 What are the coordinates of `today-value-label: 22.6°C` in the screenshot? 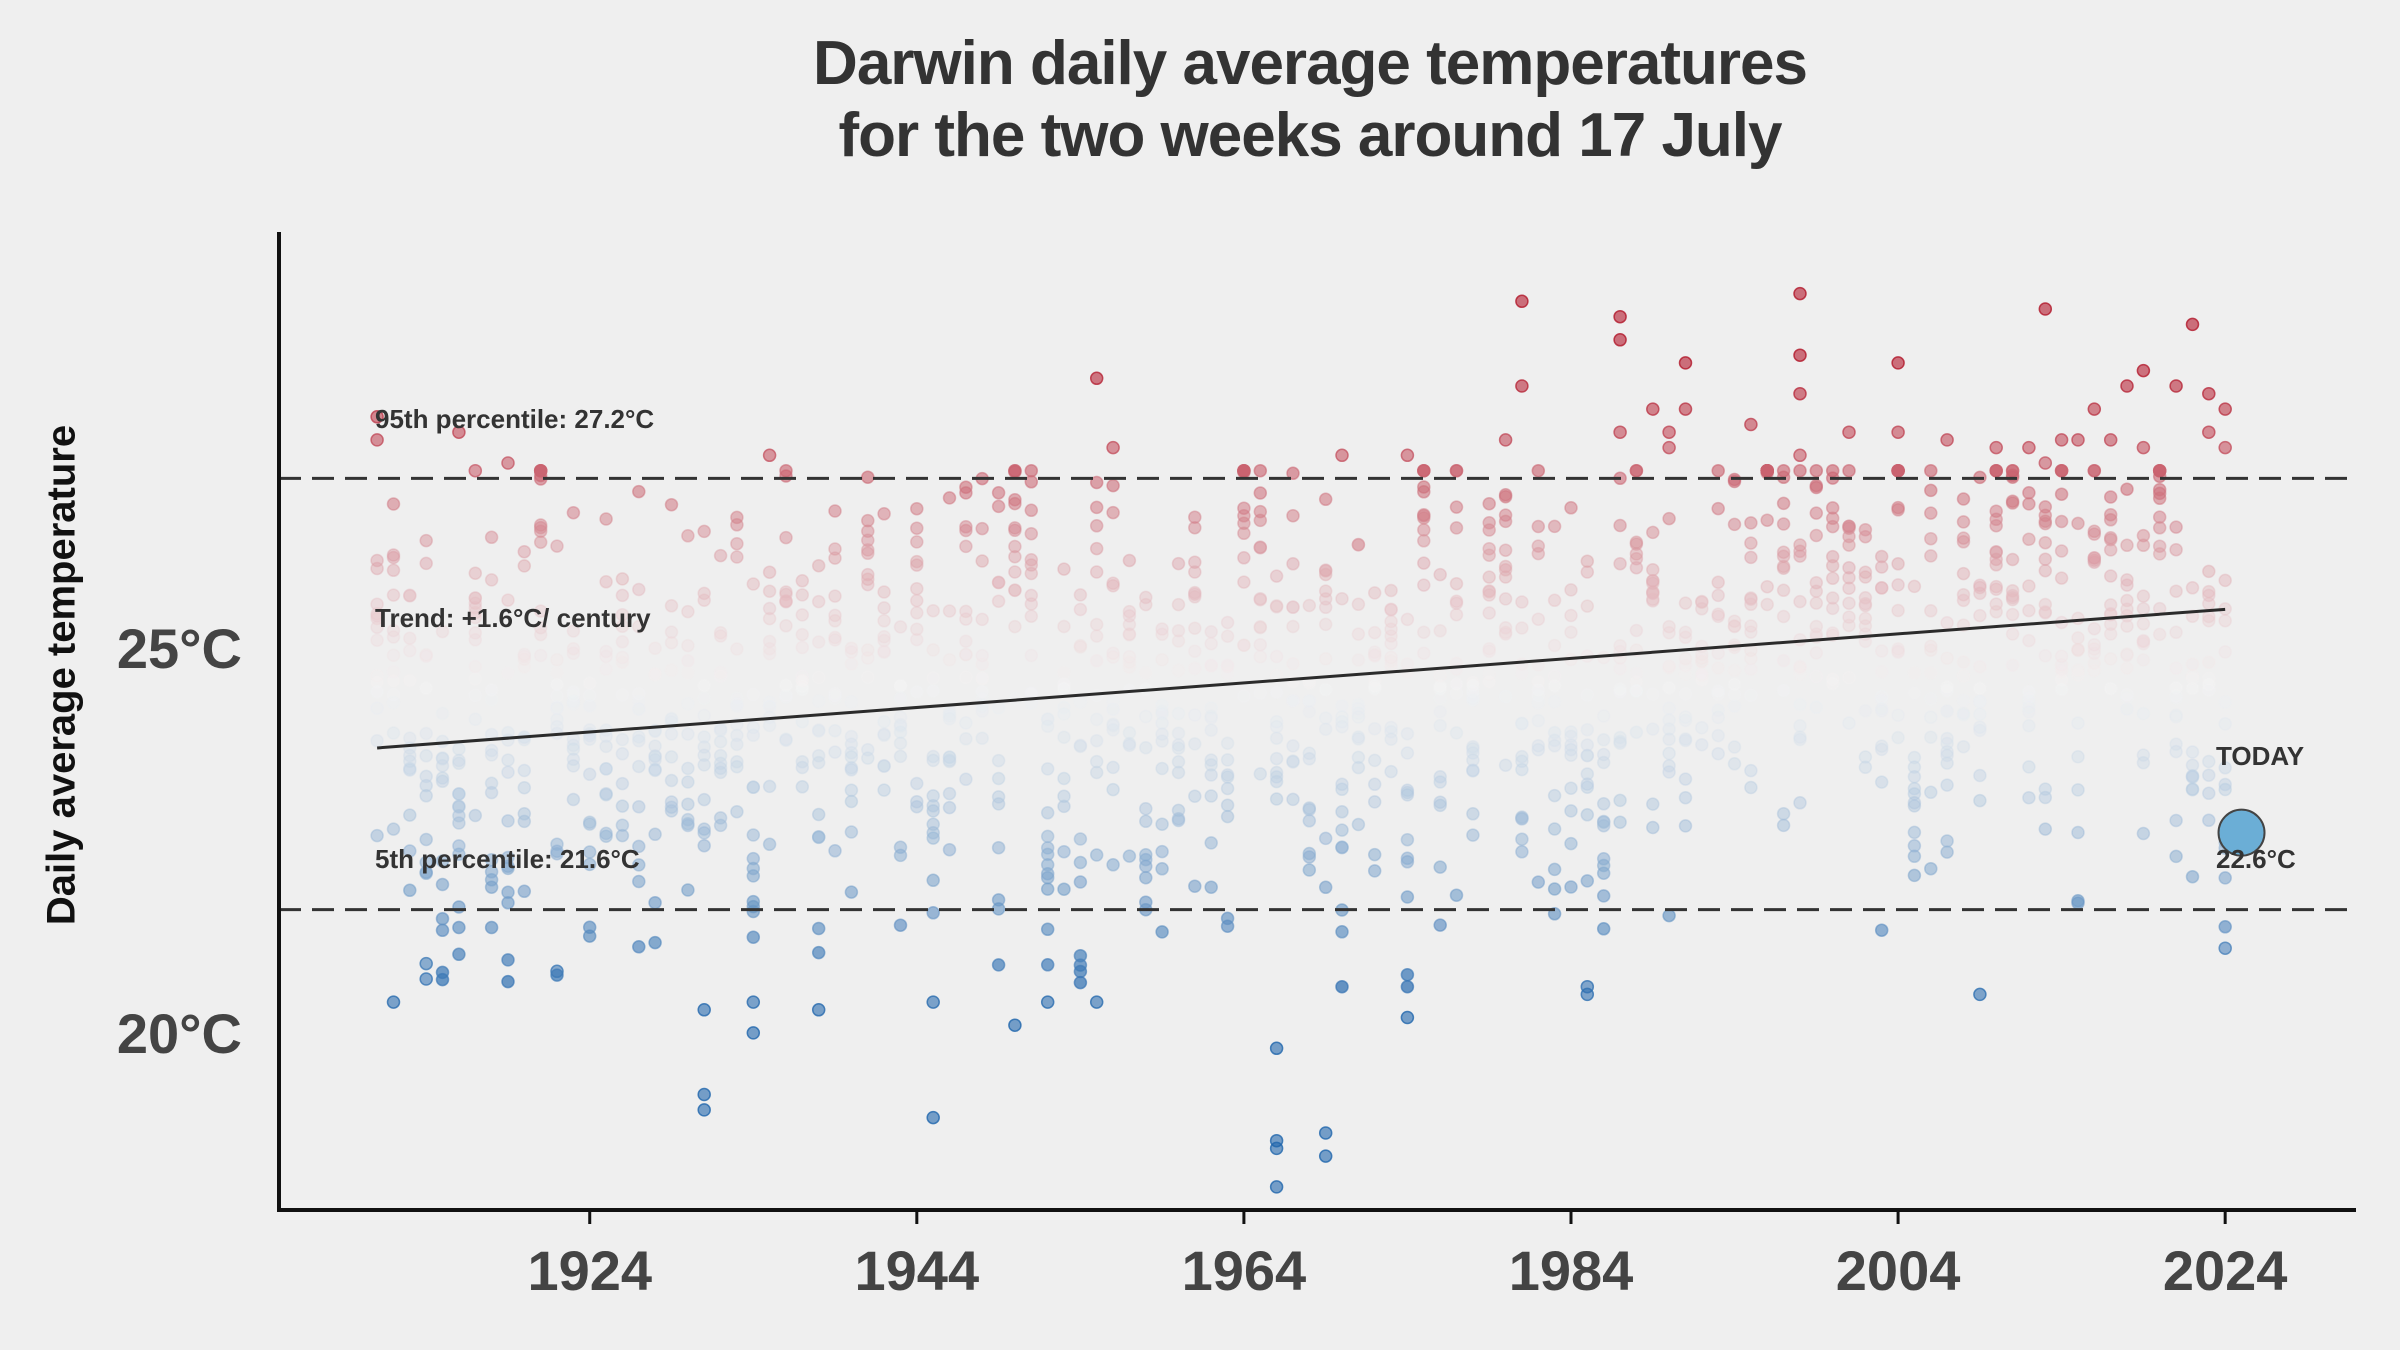 It's located at (2256, 859).